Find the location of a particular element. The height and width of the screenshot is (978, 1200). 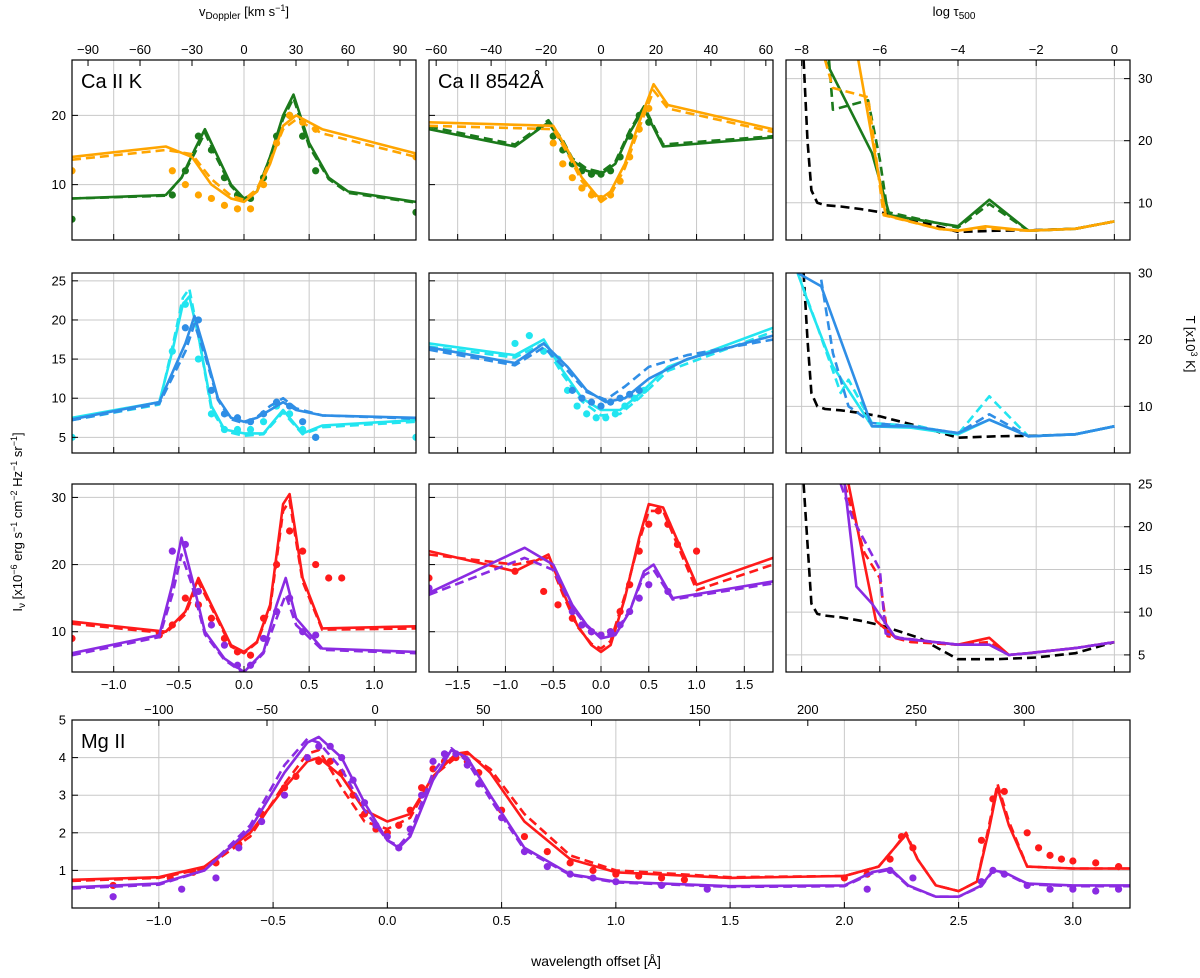

x-tick-label: −1.5 is located at coordinates (458, 684).